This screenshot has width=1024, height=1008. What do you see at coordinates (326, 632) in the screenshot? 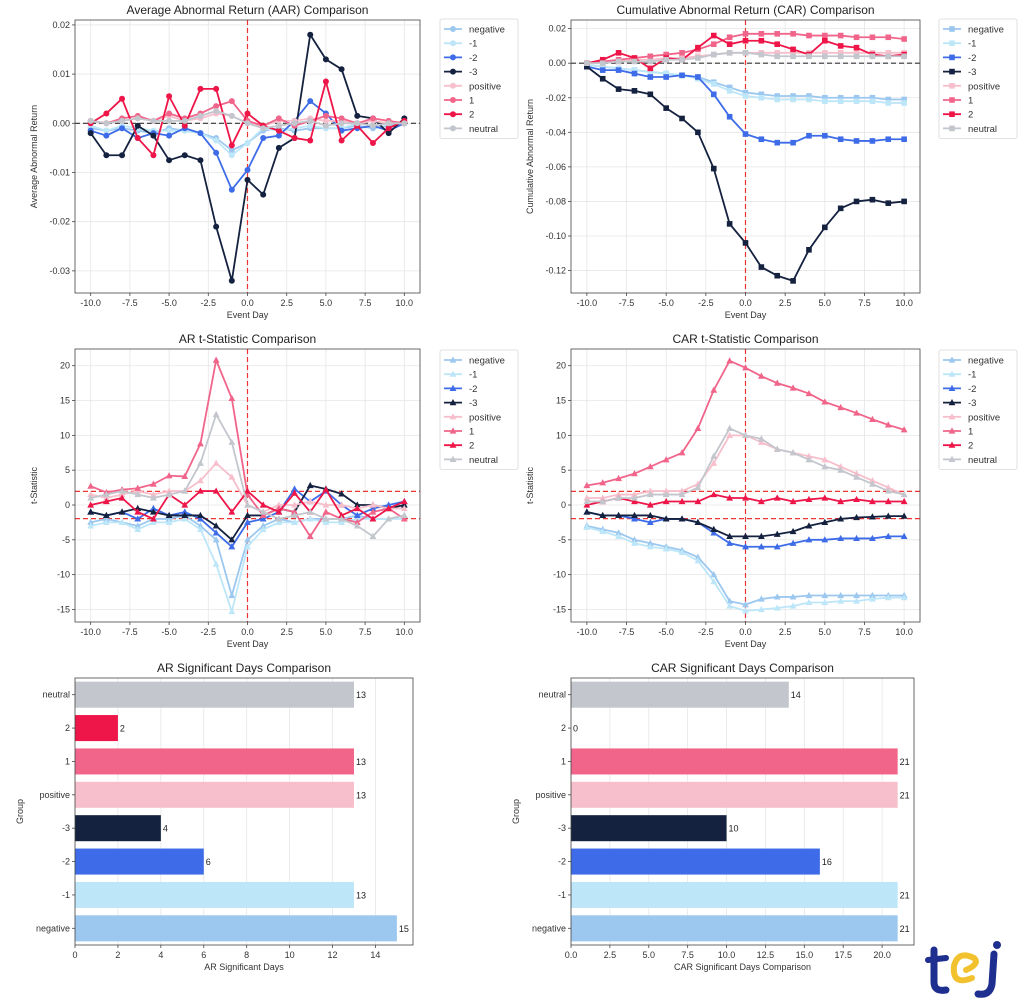
I see `x-tick-label: 5.0` at bounding box center [326, 632].